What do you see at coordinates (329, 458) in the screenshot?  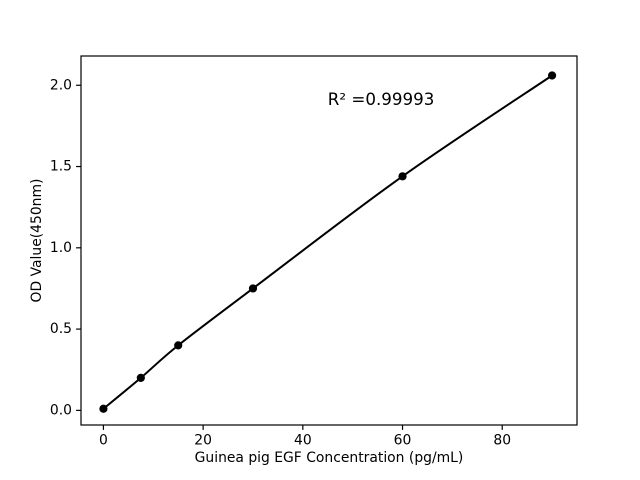 I see `x-axis-label: Guinea pig EGF Concentration (pg/mL)` at bounding box center [329, 458].